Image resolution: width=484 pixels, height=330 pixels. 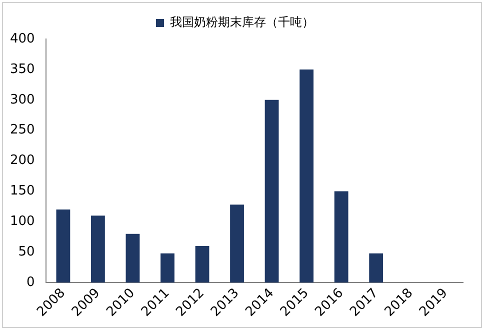 What do you see at coordinates (22, 191) in the screenshot?
I see `y-tick-label: 150` at bounding box center [22, 191].